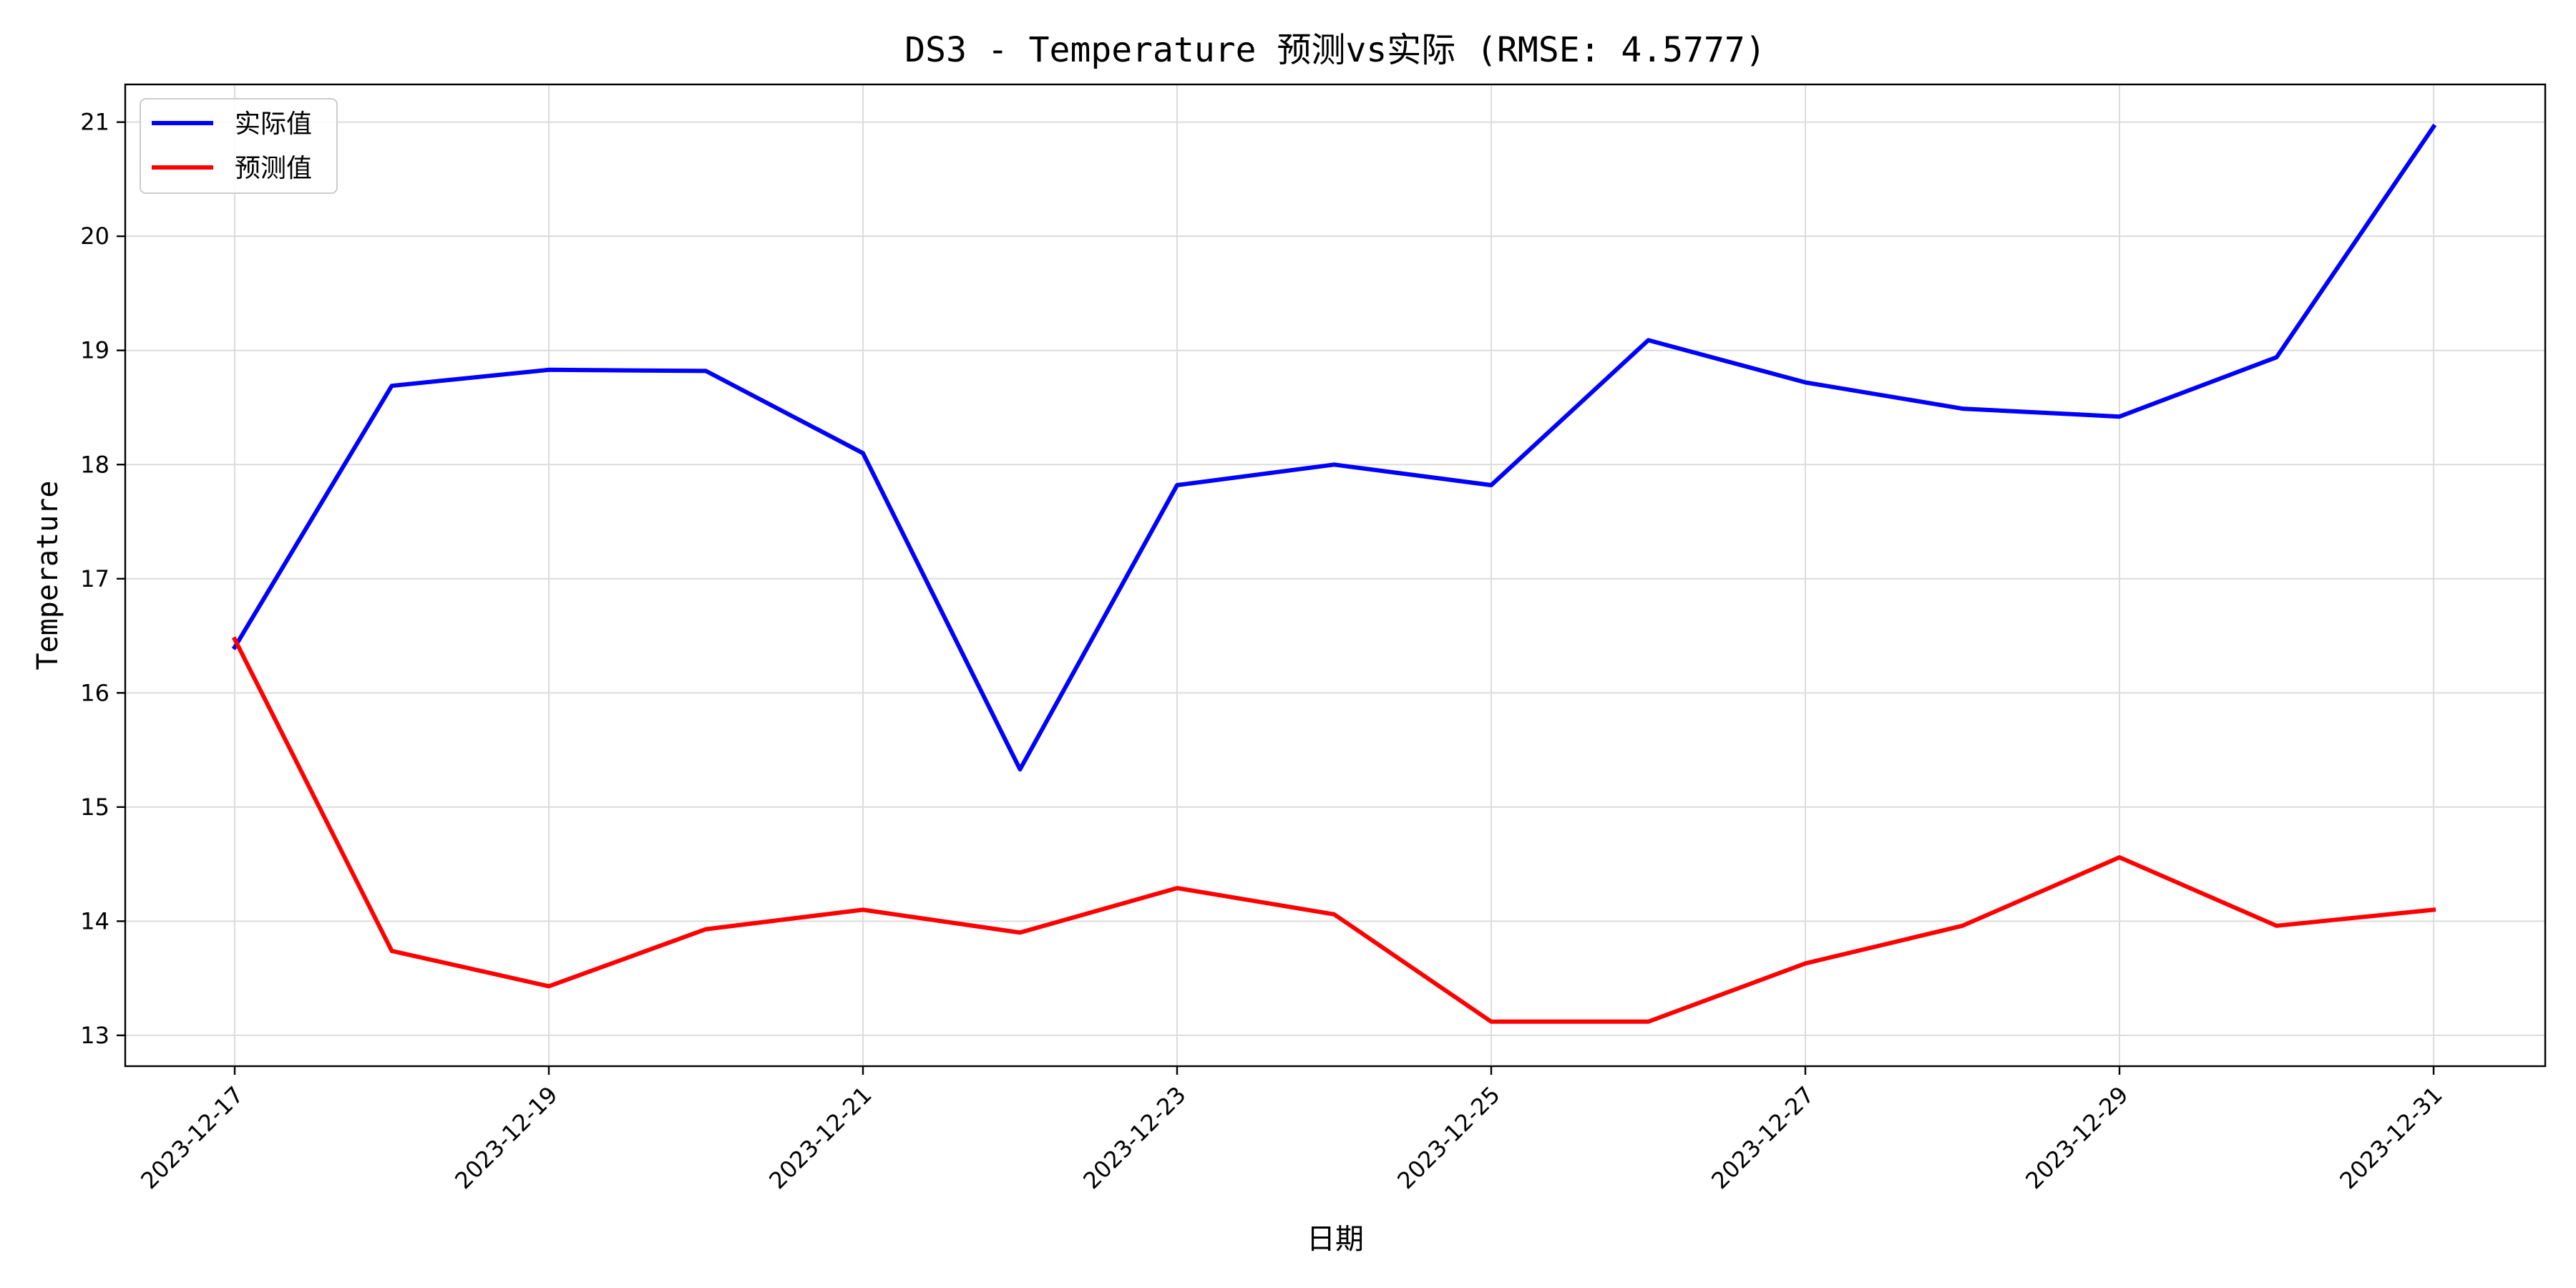 The height and width of the screenshot is (1288, 2576). What do you see at coordinates (94, 350) in the screenshot?
I see `y-tick-label: 19` at bounding box center [94, 350].